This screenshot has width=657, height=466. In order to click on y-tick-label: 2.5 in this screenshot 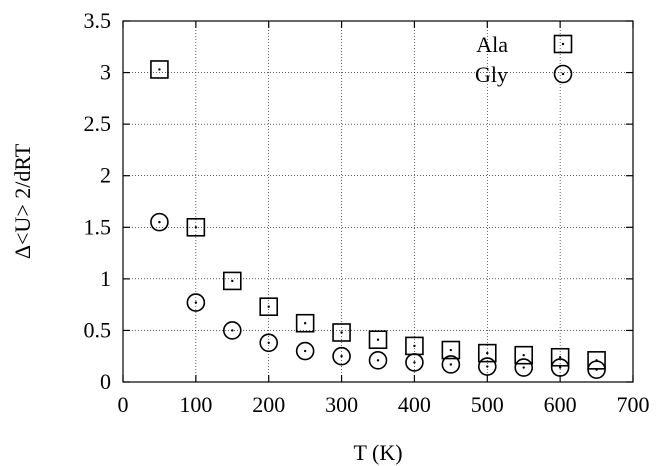, I will do `click(98, 123)`.